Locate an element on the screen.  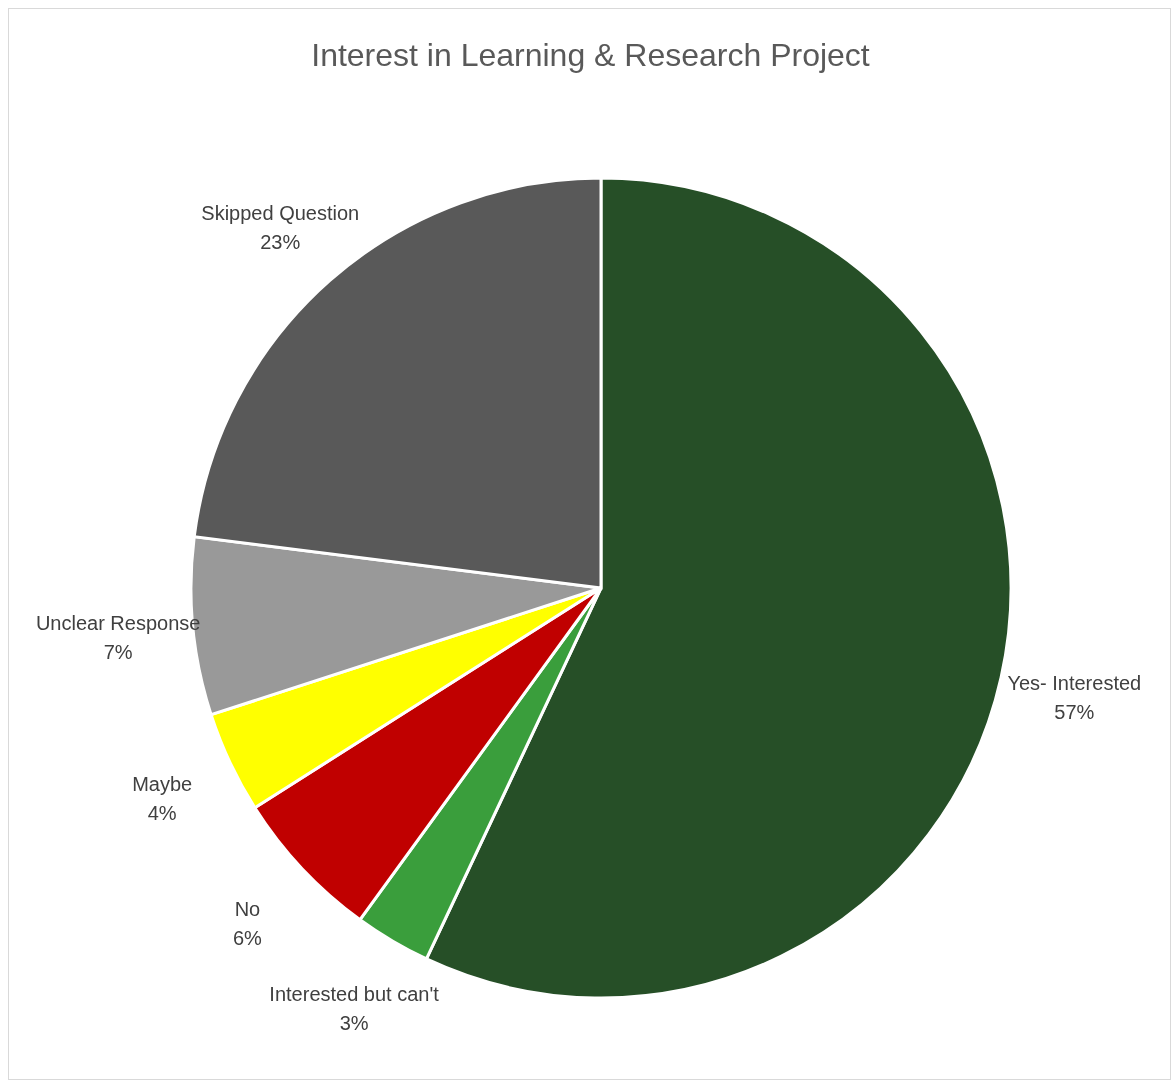
slice-label: Yes- Interested is located at coordinates (1074, 682).